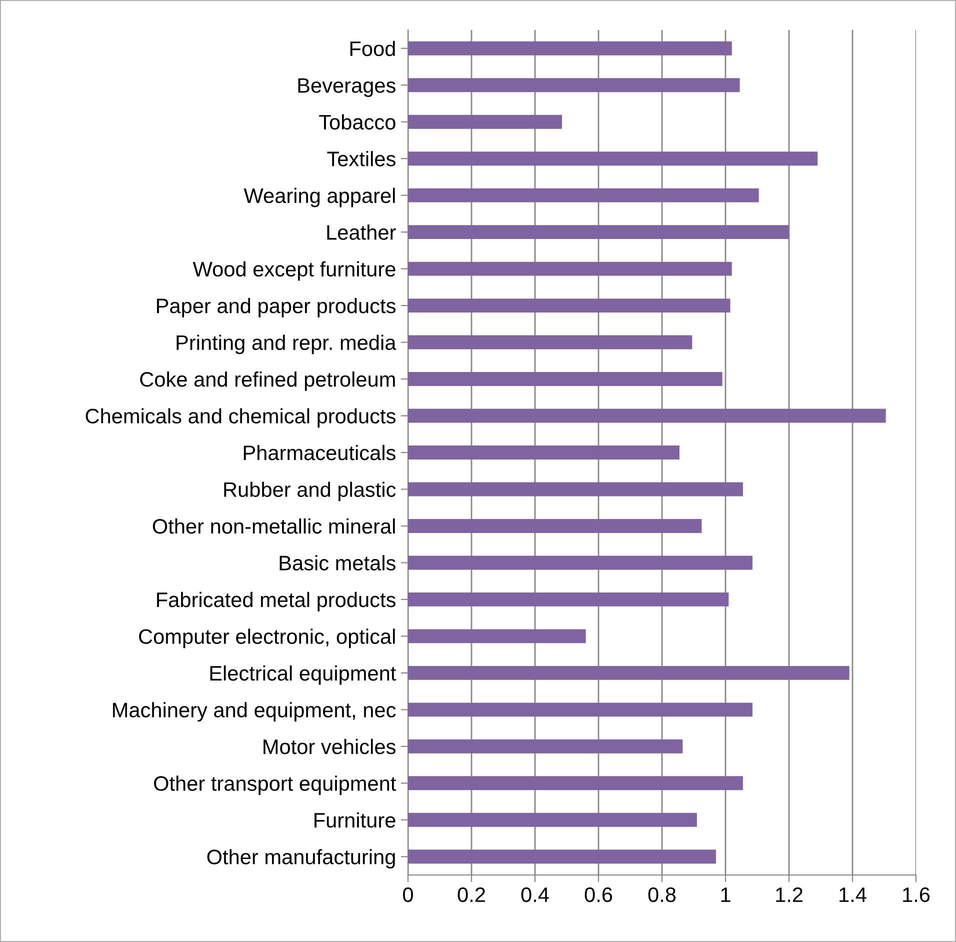  What do you see at coordinates (916, 894) in the screenshot?
I see `x-tick-label: 1.6` at bounding box center [916, 894].